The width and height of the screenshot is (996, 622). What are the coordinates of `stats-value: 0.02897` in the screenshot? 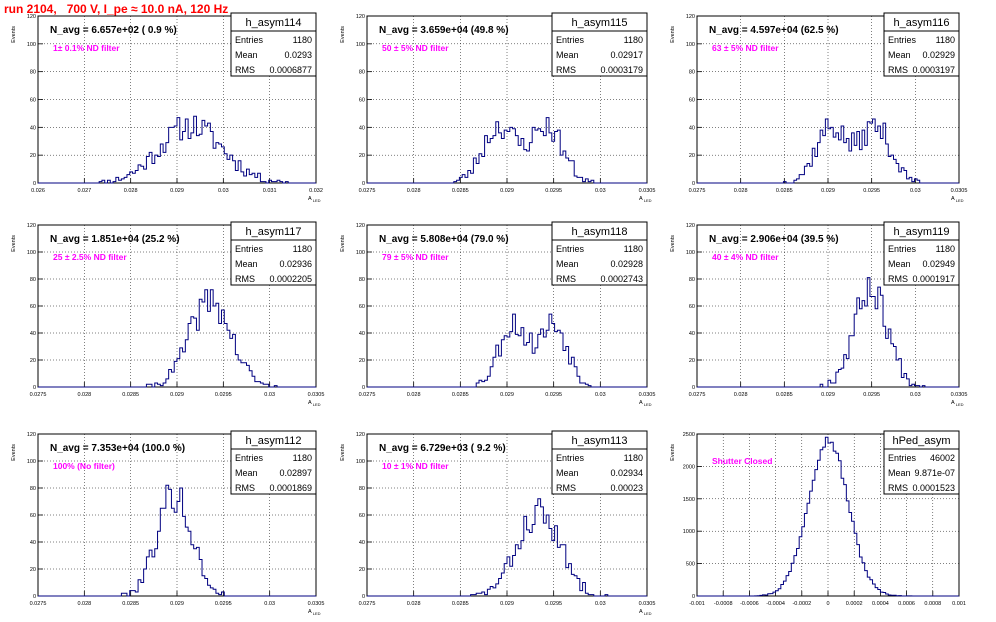 It's located at (295, 473).